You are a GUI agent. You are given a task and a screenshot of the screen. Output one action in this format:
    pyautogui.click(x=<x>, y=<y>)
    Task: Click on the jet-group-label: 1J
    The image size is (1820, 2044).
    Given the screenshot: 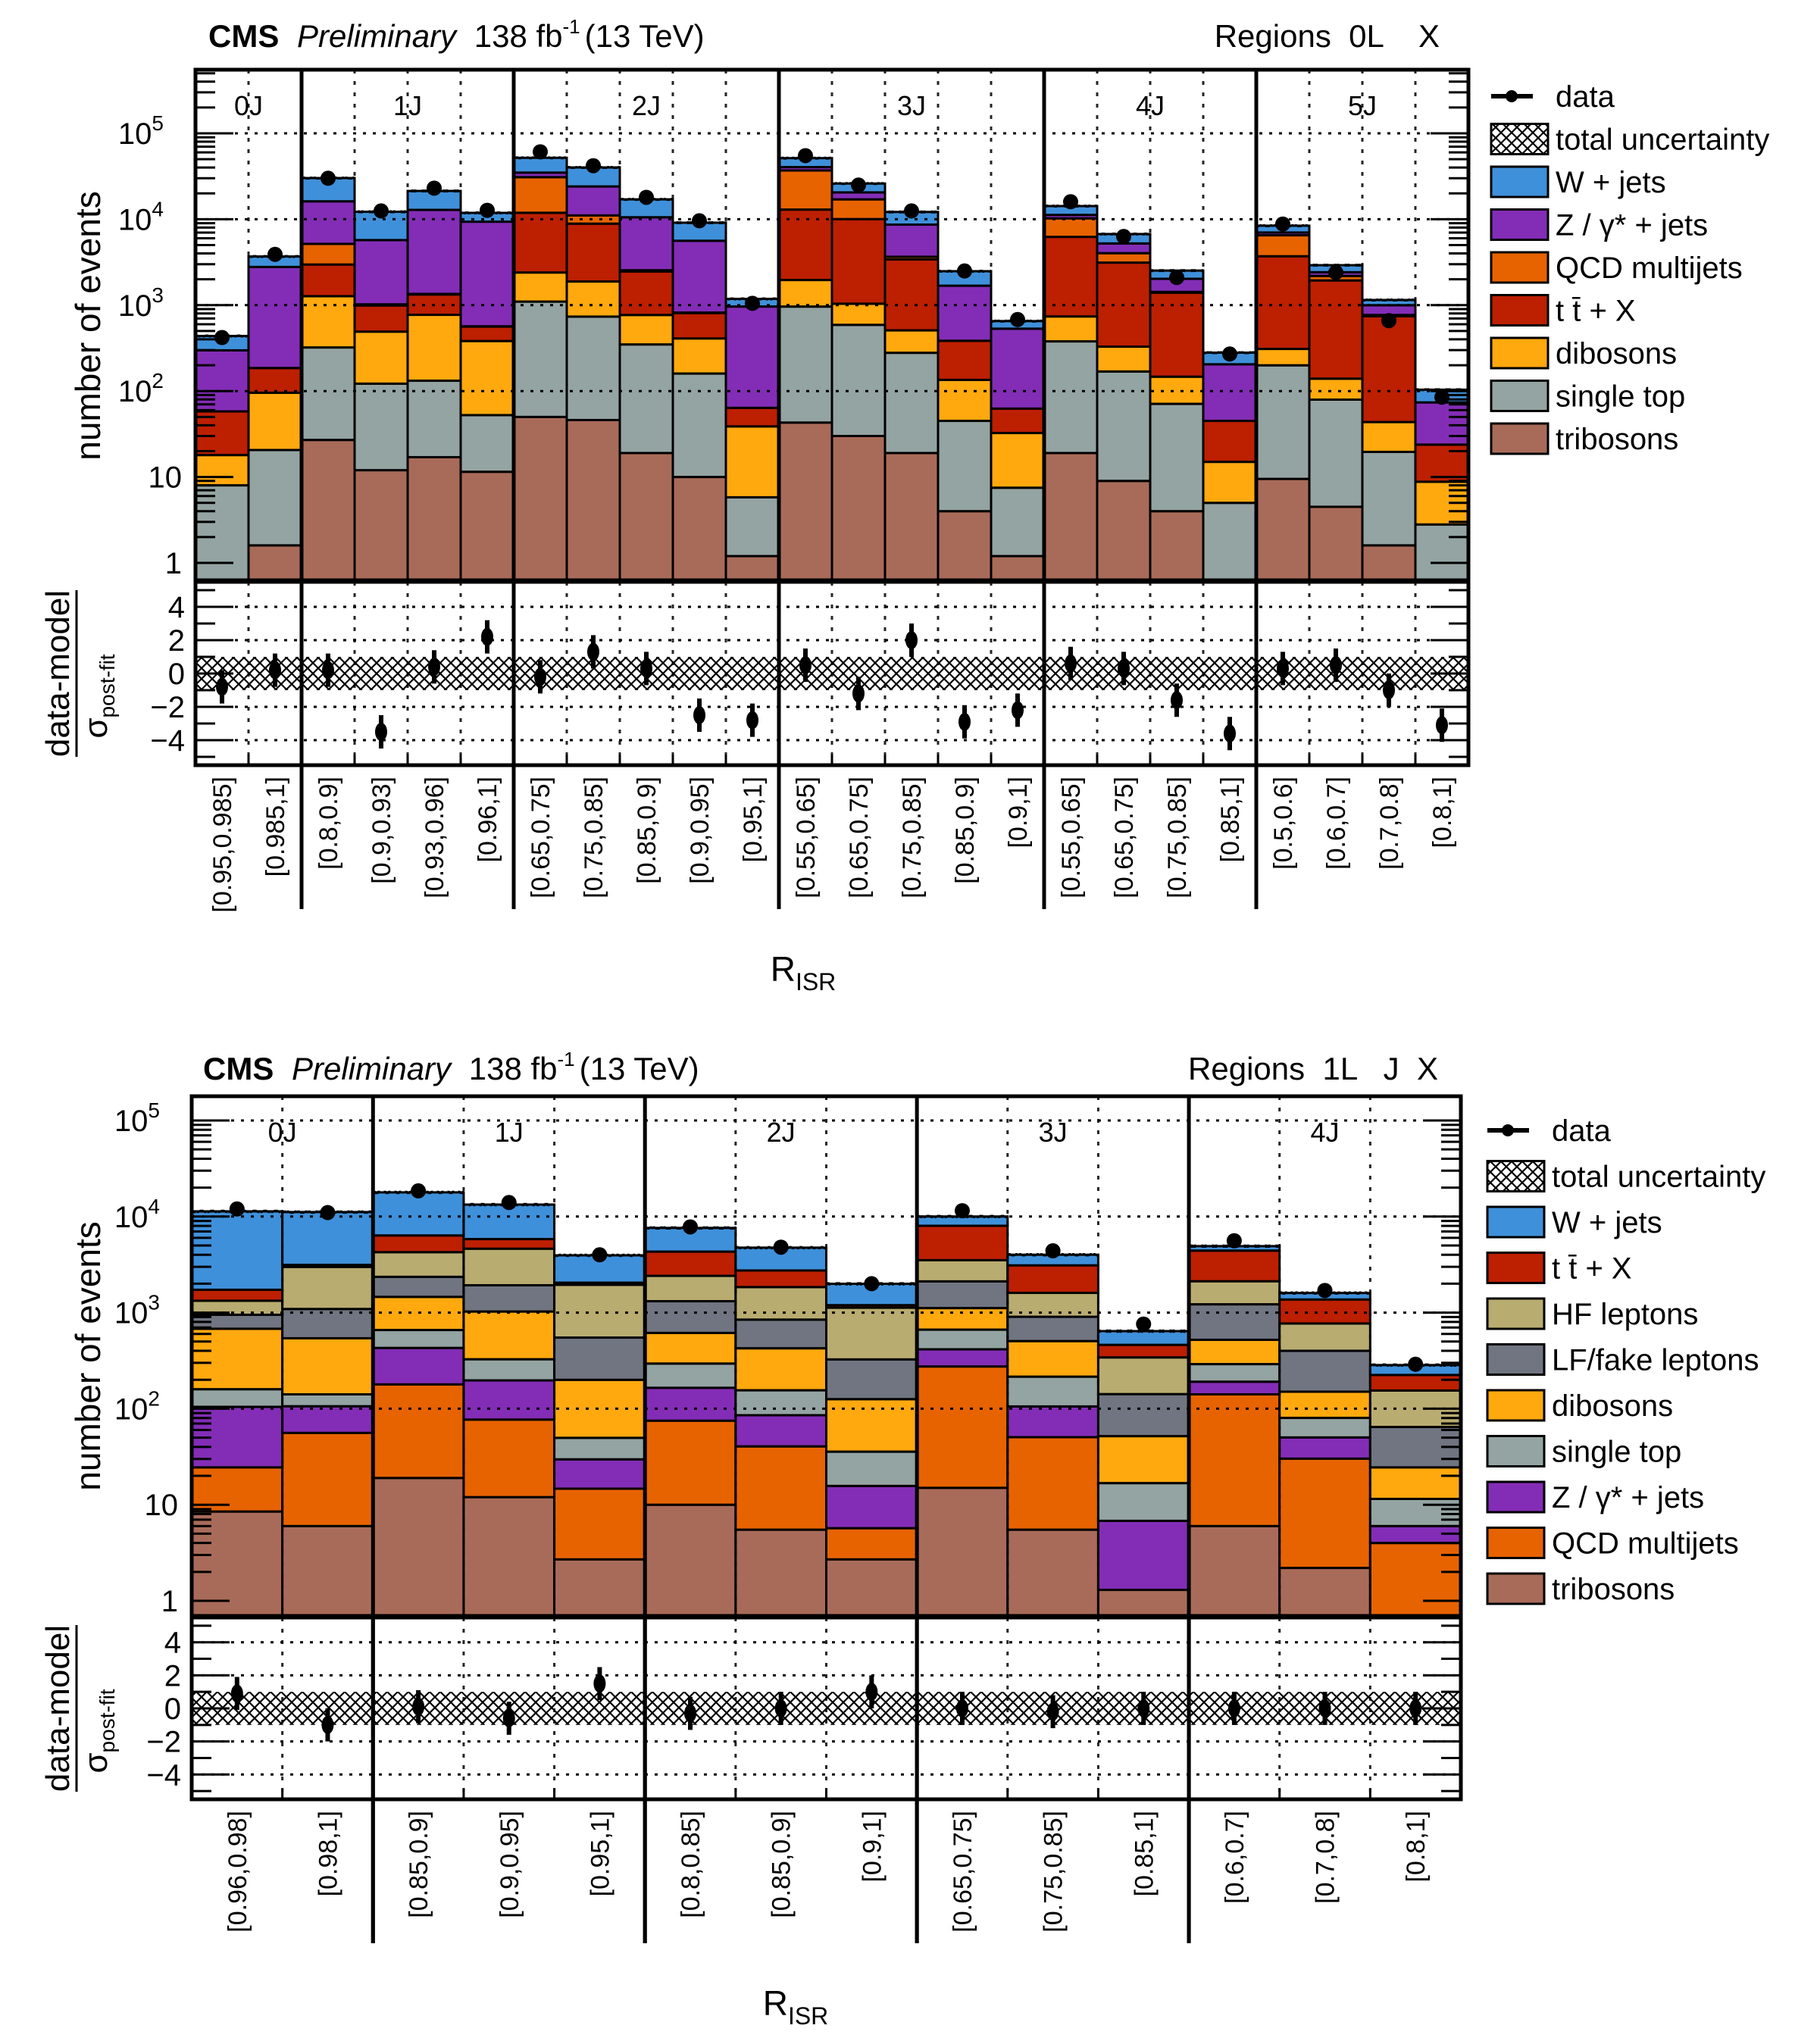 What is the action you would take?
    pyautogui.click(x=407, y=105)
    